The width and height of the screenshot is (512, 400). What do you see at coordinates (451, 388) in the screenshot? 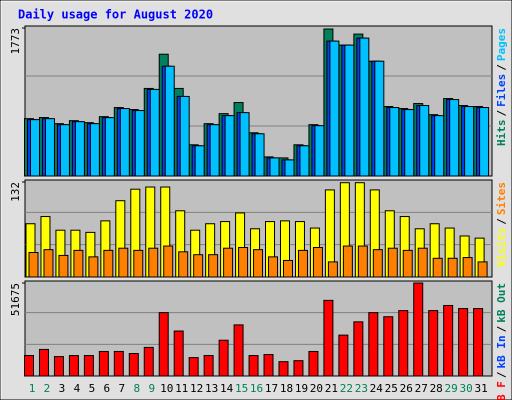
I see `x-tick-label: 29` at bounding box center [451, 388].